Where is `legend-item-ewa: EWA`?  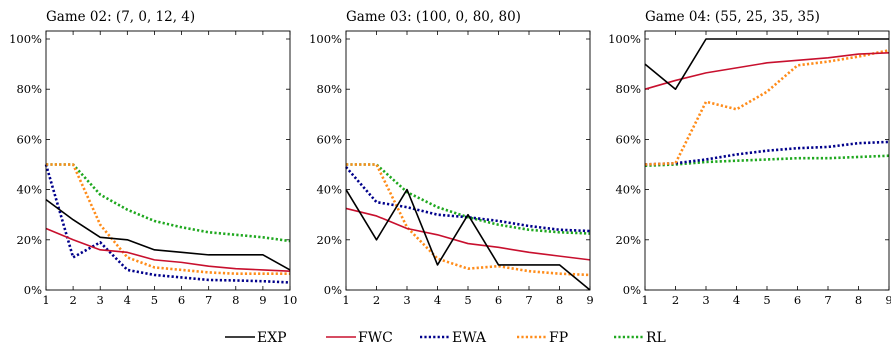 legend-item-ewa: EWA is located at coordinates (453, 338).